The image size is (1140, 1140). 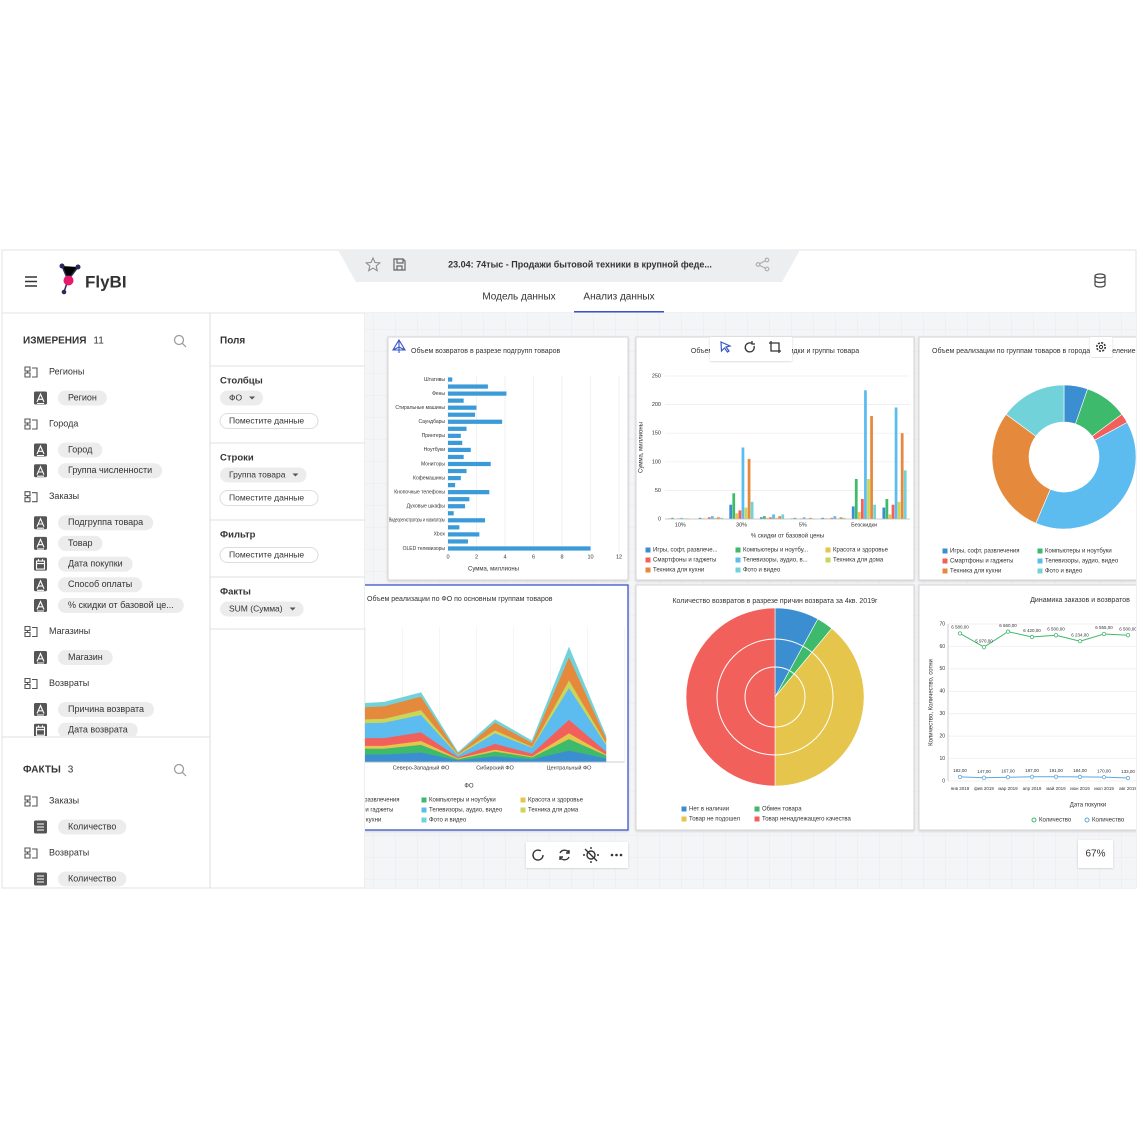 I want to click on section-title: Фильтр, so click(x=238, y=535).